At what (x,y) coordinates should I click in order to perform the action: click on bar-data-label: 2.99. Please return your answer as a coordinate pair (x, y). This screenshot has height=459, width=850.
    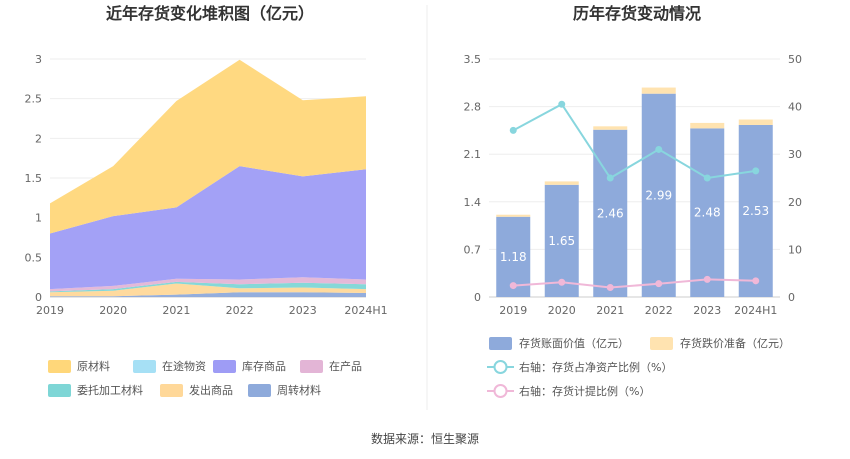
    Looking at the image, I should click on (658, 195).